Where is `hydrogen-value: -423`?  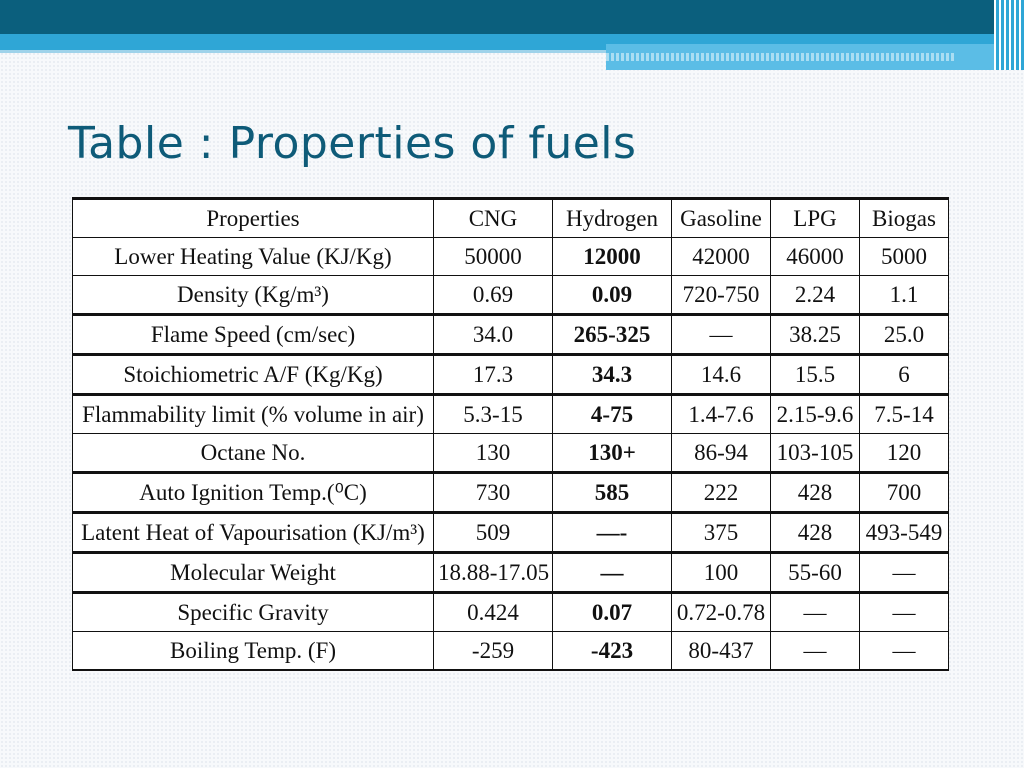
hydrogen-value: -423 is located at coordinates (612, 651).